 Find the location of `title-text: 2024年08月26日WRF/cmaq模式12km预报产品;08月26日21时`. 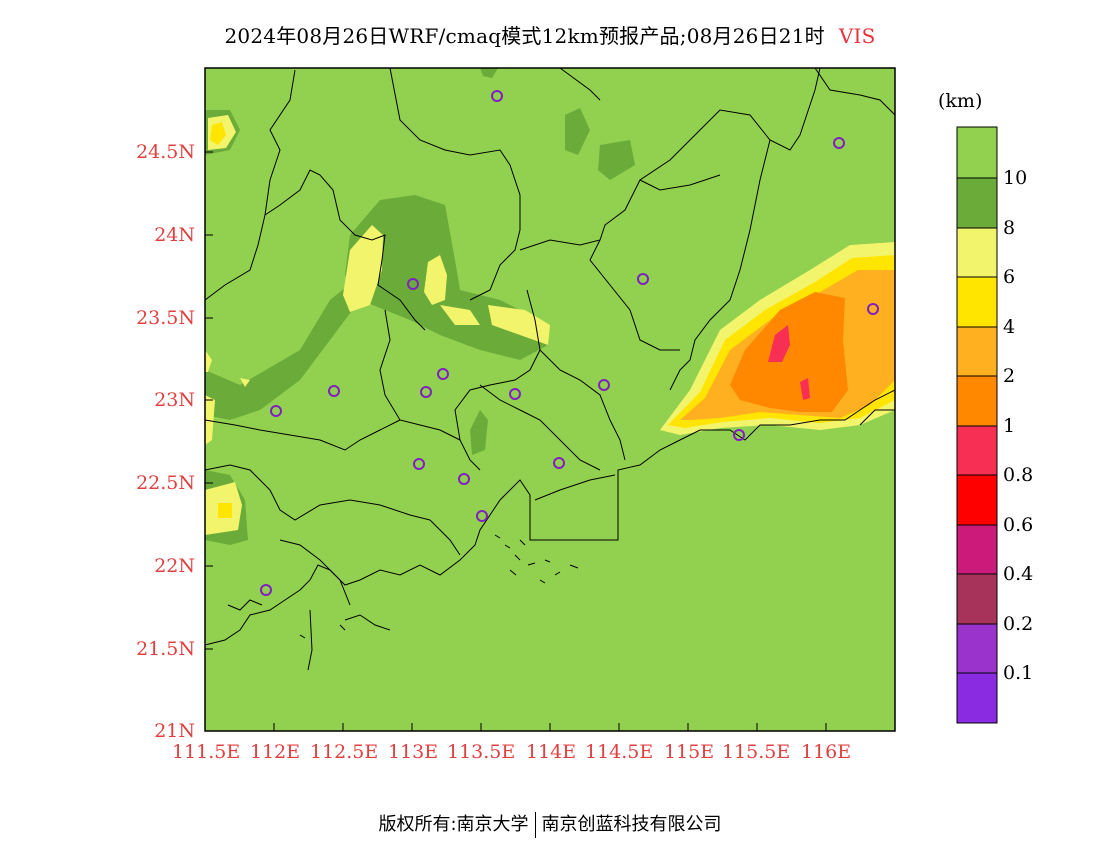

title-text: 2024年08月26日WRF/cmaq模式12km预报产品;08月26日21时 is located at coordinates (524, 36).